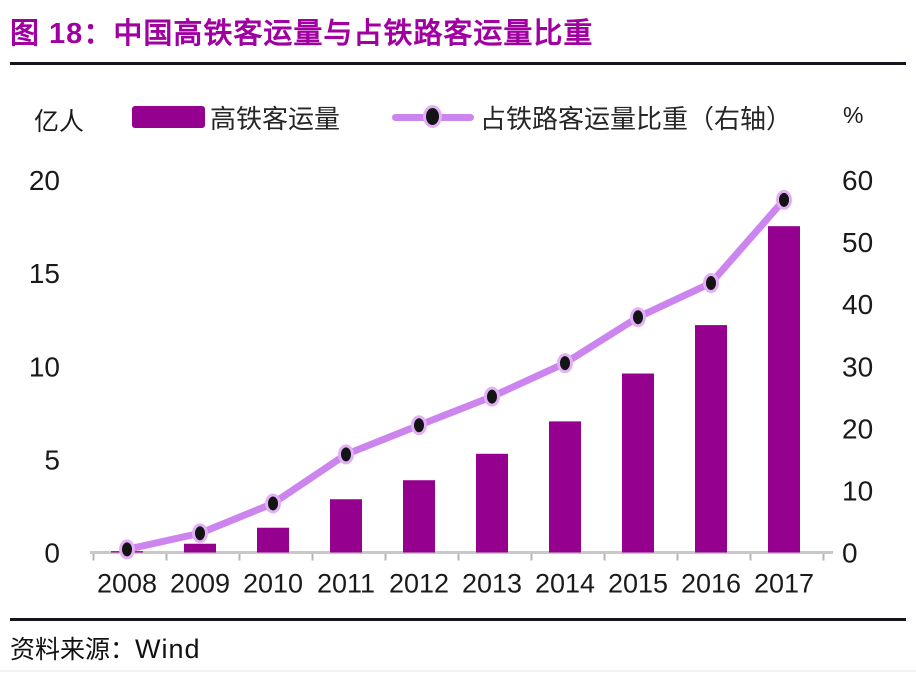 The height and width of the screenshot is (678, 916). What do you see at coordinates (784, 584) in the screenshot?
I see `x-axis-tick-label: 2017` at bounding box center [784, 584].